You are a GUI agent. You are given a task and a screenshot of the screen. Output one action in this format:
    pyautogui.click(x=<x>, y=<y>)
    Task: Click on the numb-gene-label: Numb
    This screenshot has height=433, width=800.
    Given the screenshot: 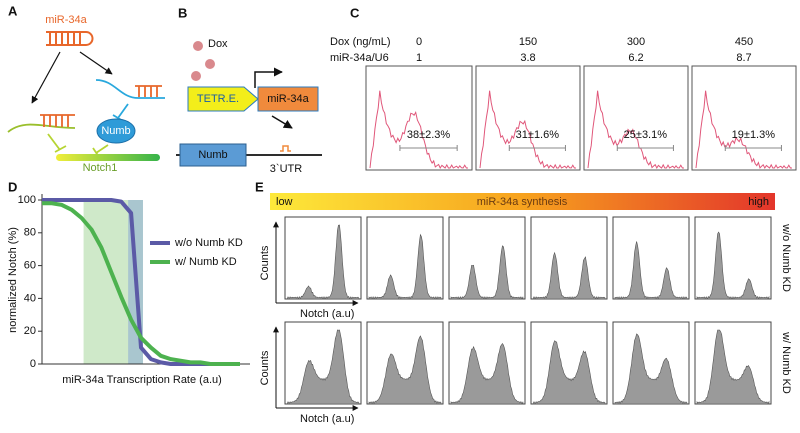 What is the action you would take?
    pyautogui.click(x=212, y=155)
    